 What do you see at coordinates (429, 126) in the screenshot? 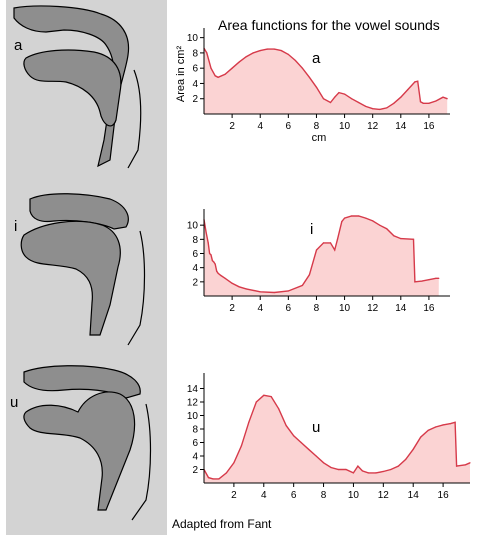
I see `x-tick-label: 16` at bounding box center [429, 126].